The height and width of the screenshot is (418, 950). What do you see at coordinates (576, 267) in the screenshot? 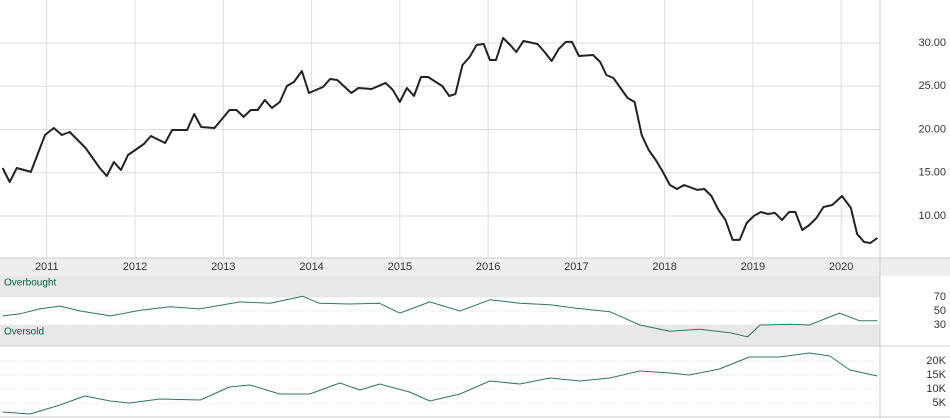
I see `x-tick-label: 2017` at bounding box center [576, 267].